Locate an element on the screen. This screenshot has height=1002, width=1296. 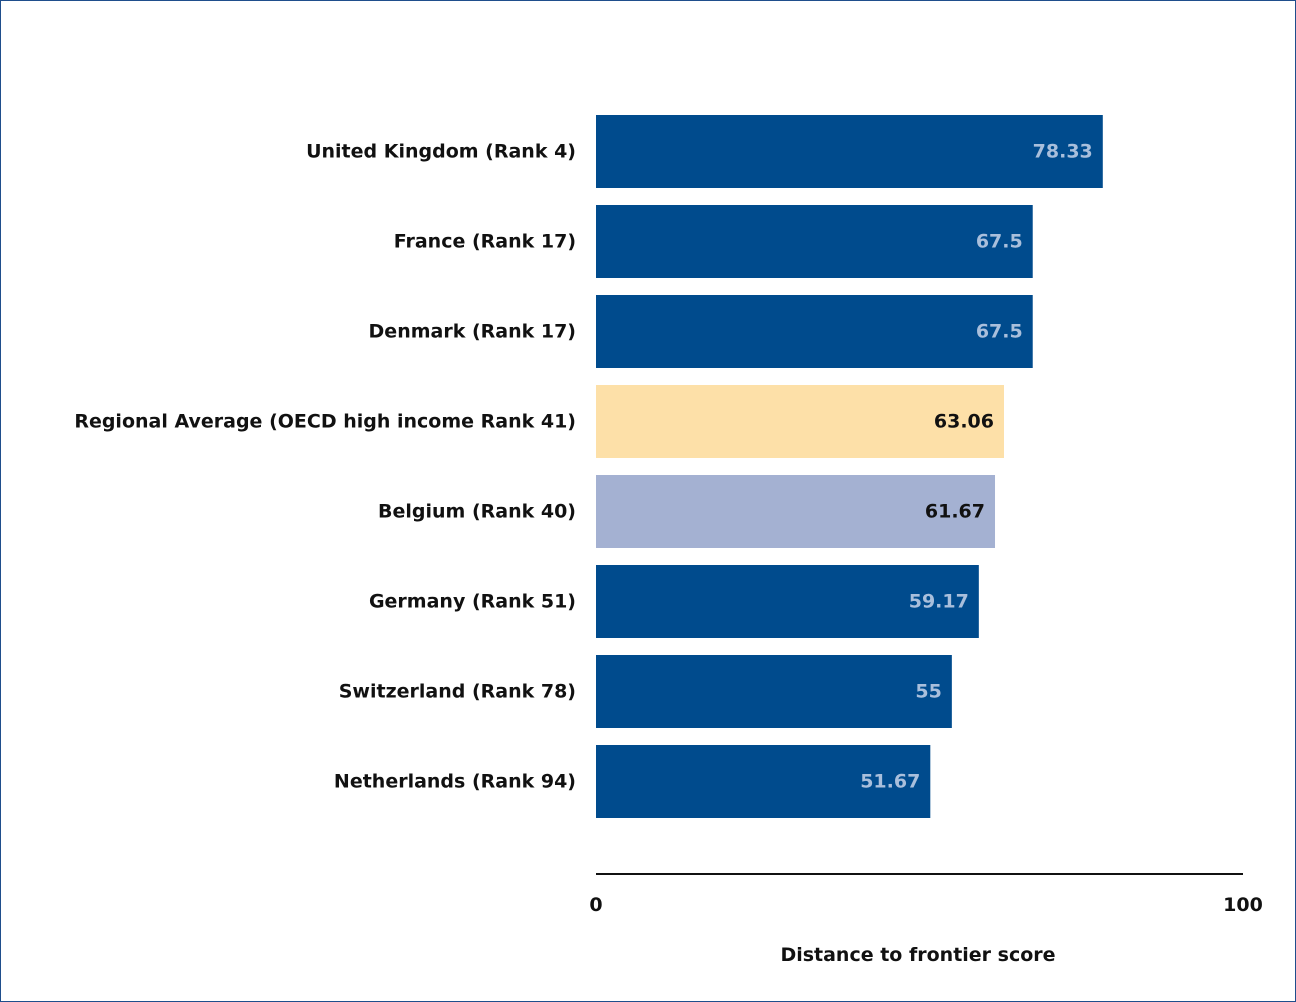
bar-value-label: 55 is located at coordinates (928, 692).